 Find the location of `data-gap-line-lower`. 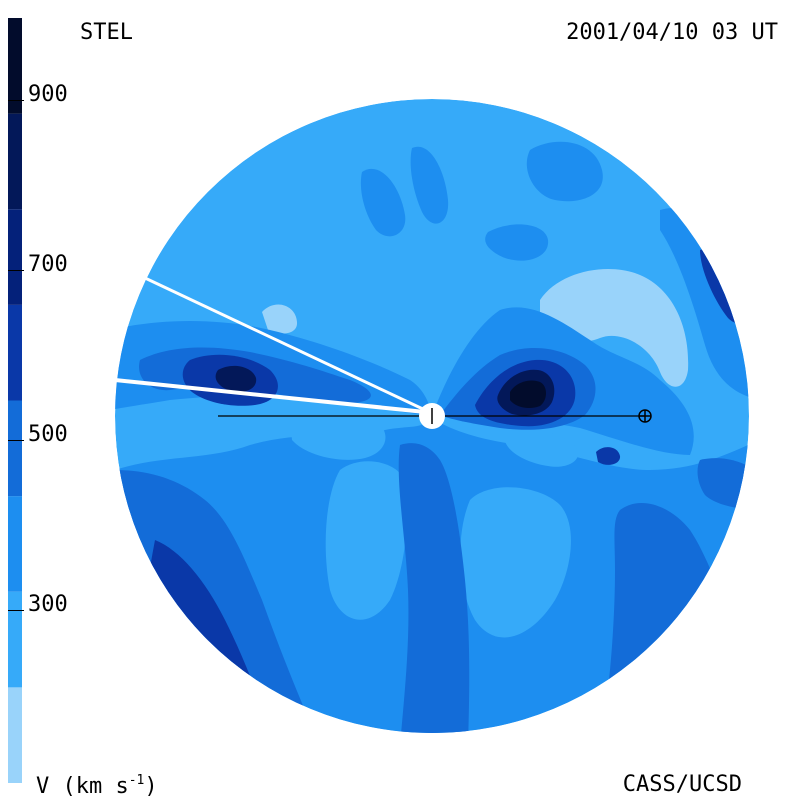

data-gap-line-lower is located at coordinates (270, 396).